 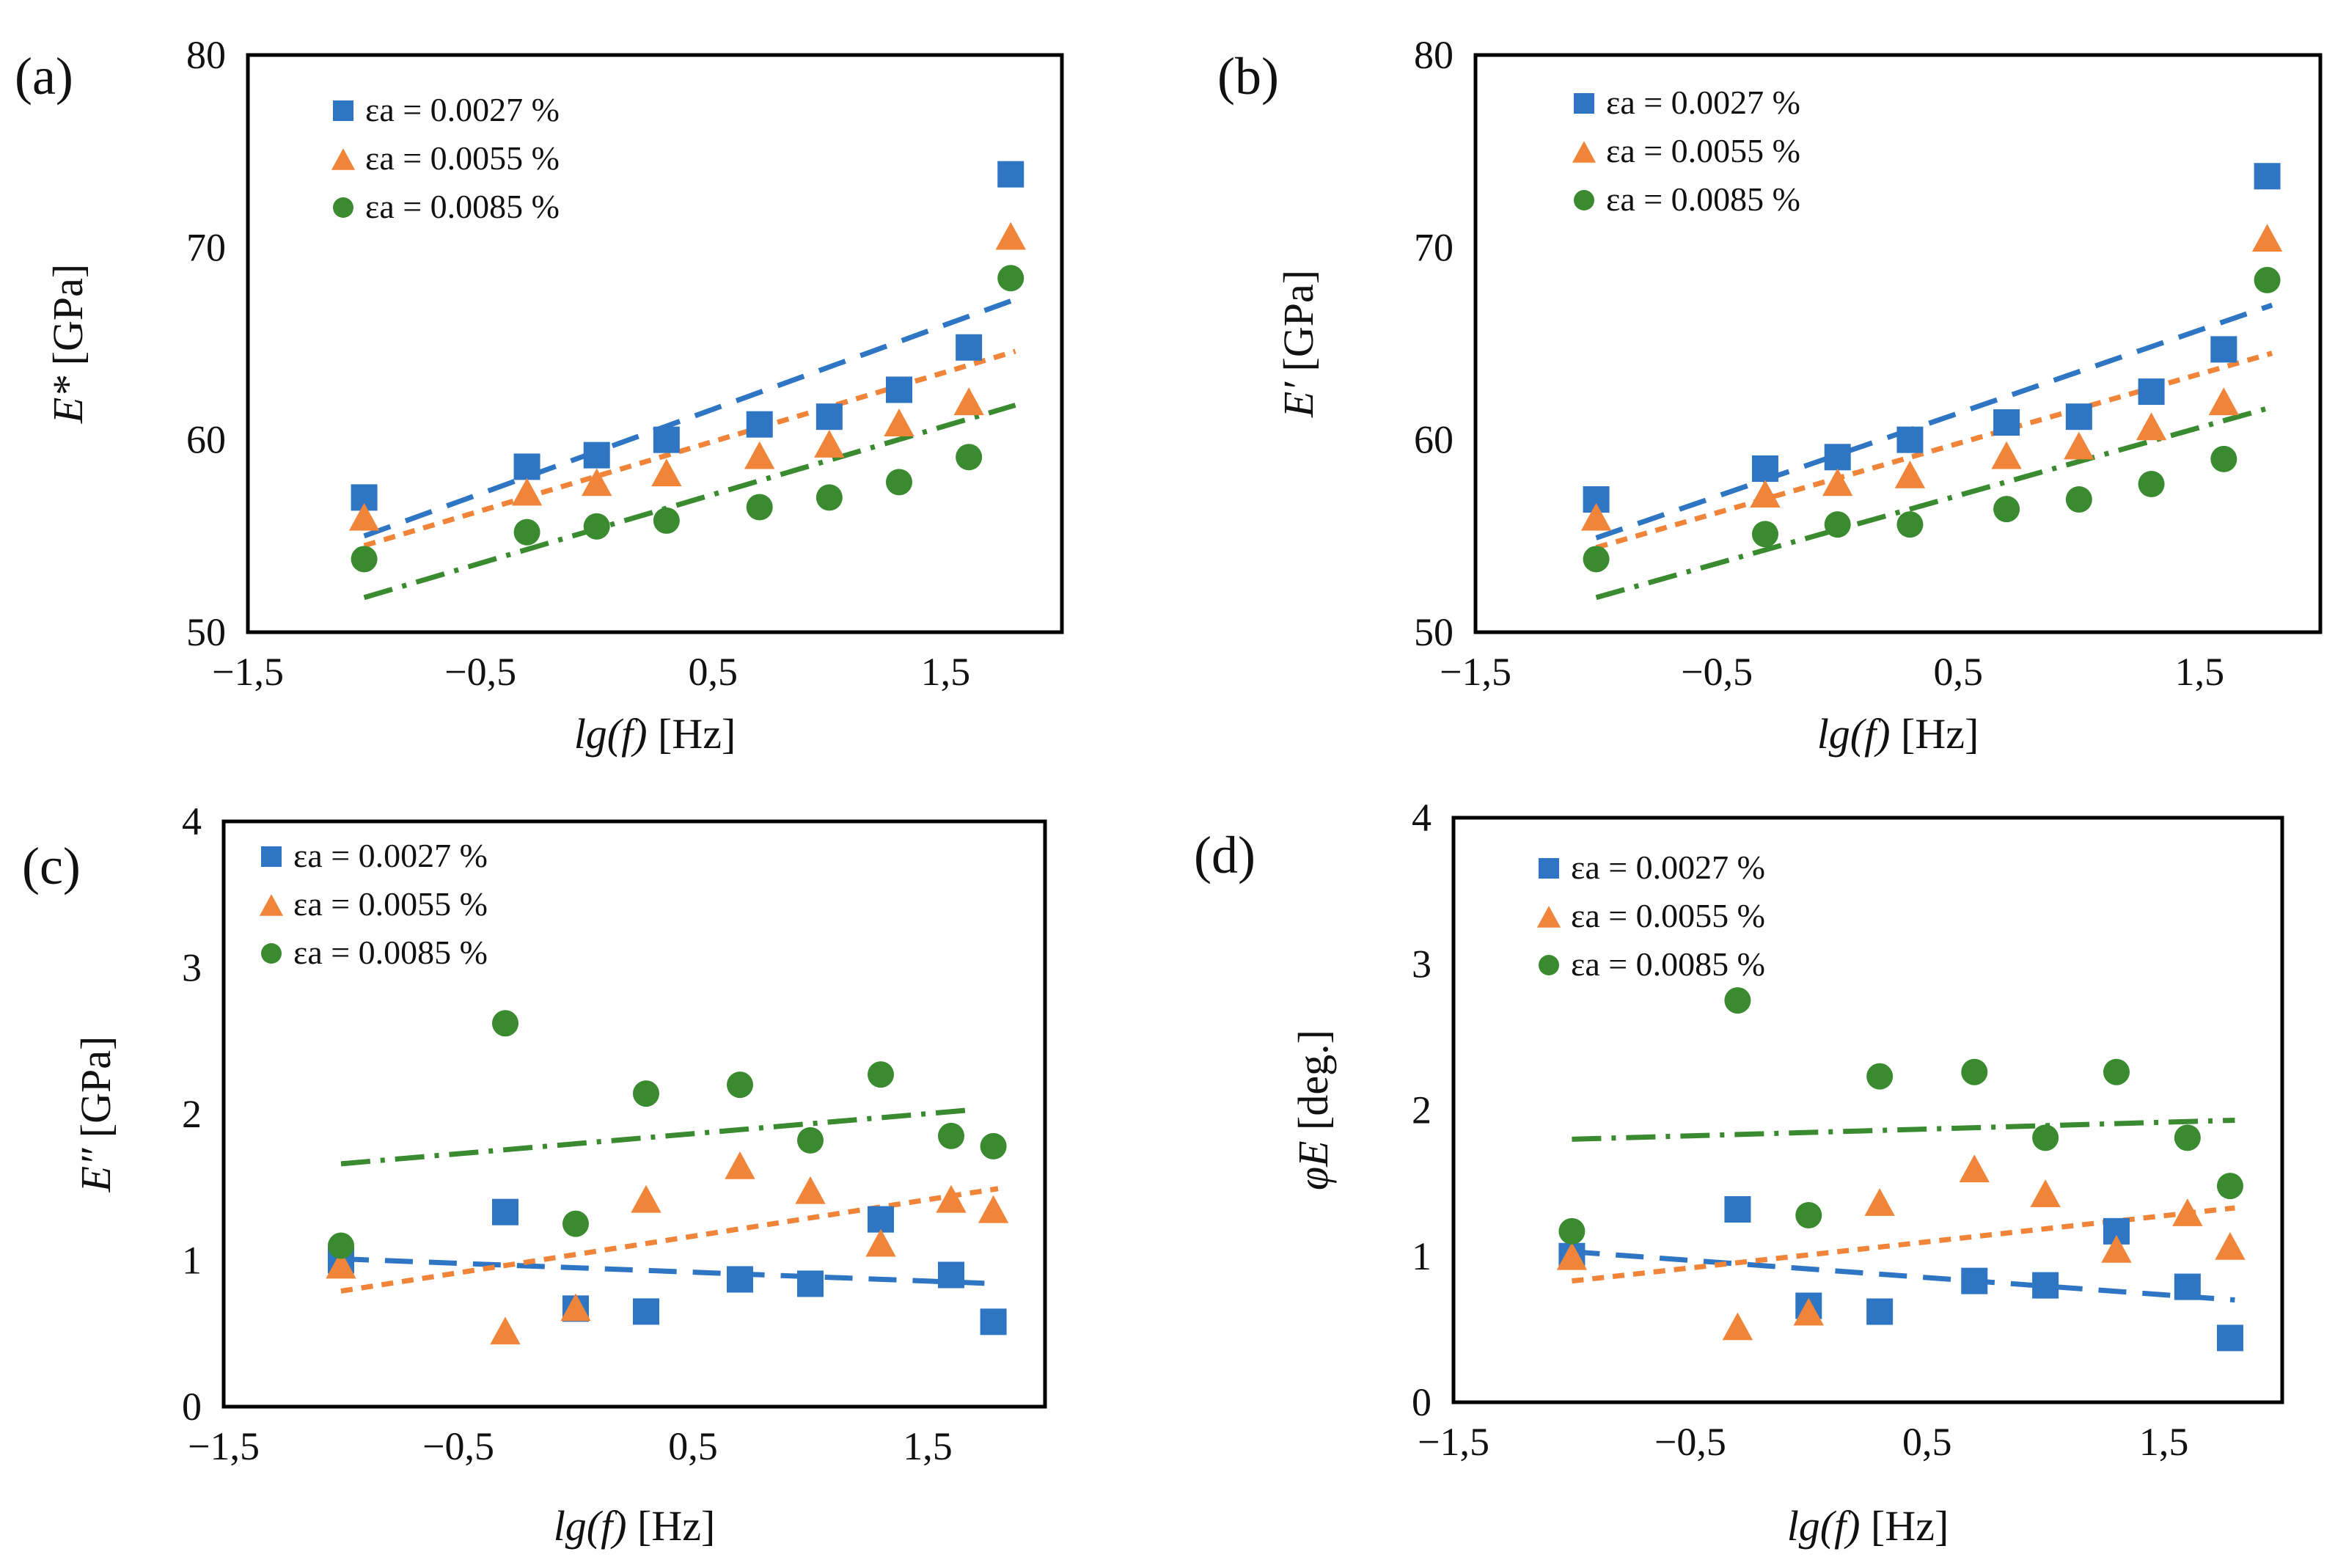 I want to click on y-axis-title: E′ [GPa], so click(x=1298, y=344).